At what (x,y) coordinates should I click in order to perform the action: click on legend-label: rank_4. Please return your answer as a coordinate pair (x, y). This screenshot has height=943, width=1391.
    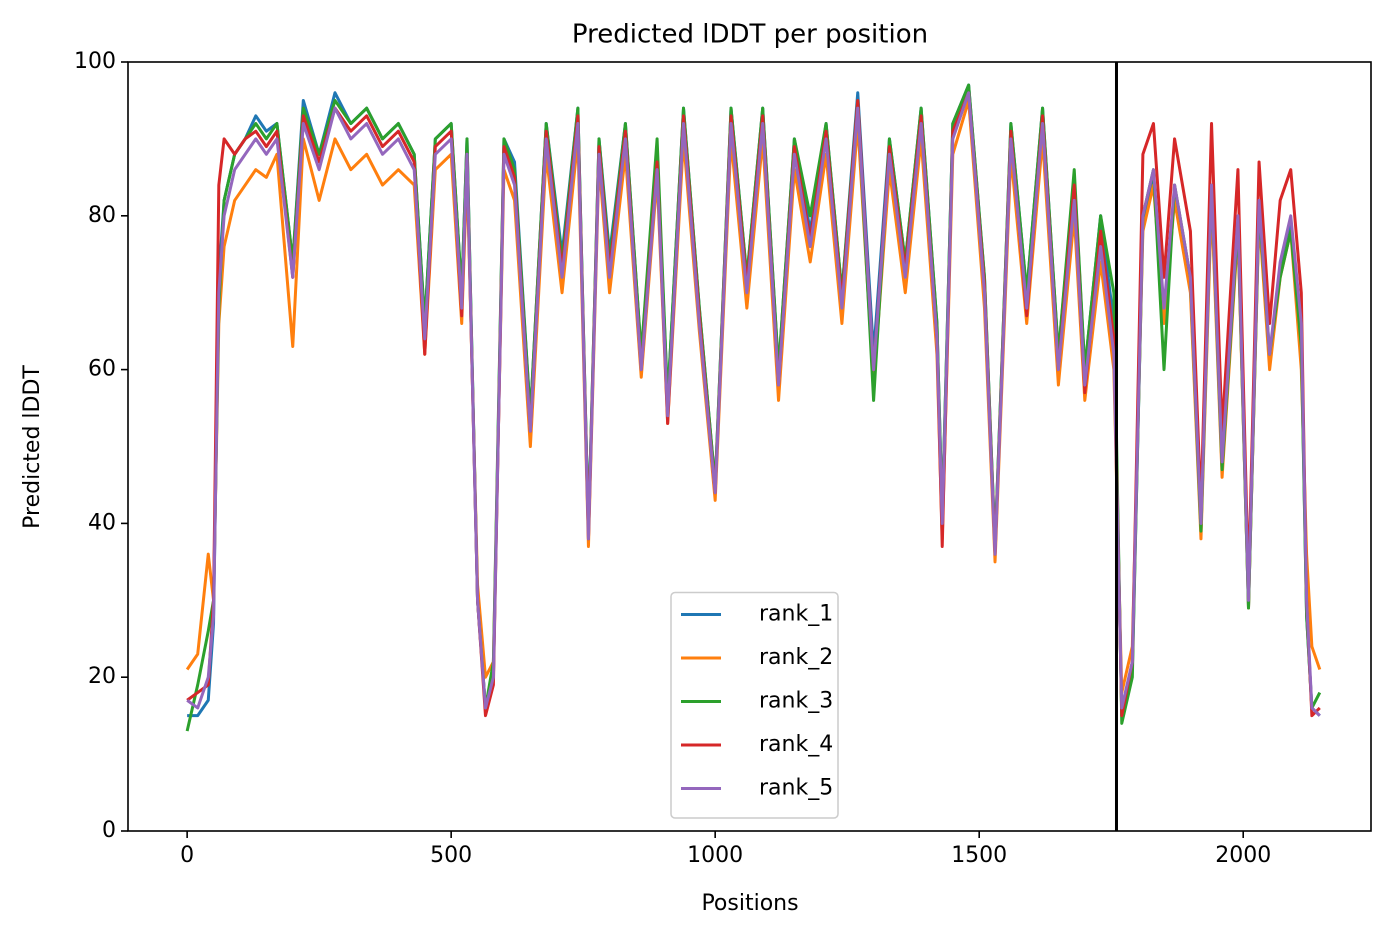
    Looking at the image, I should click on (796, 744).